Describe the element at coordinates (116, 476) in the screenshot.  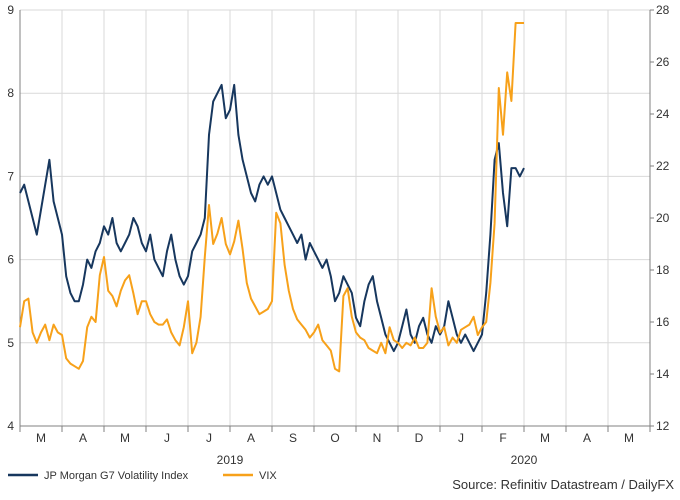
I see `legend-label: JP Morgan G7 Volatility Index` at that location.